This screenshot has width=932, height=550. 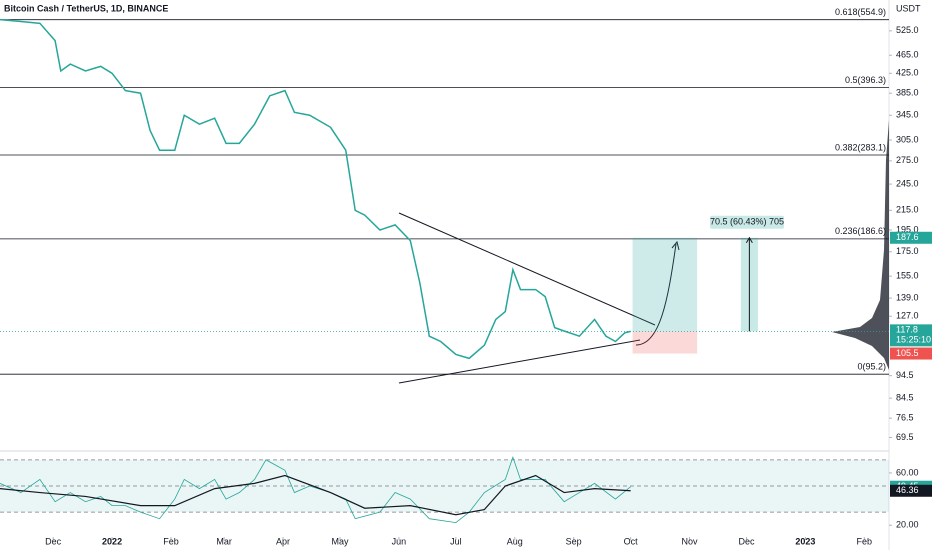 What do you see at coordinates (907, 183) in the screenshot?
I see `y-tick-label: 245.0` at bounding box center [907, 183].